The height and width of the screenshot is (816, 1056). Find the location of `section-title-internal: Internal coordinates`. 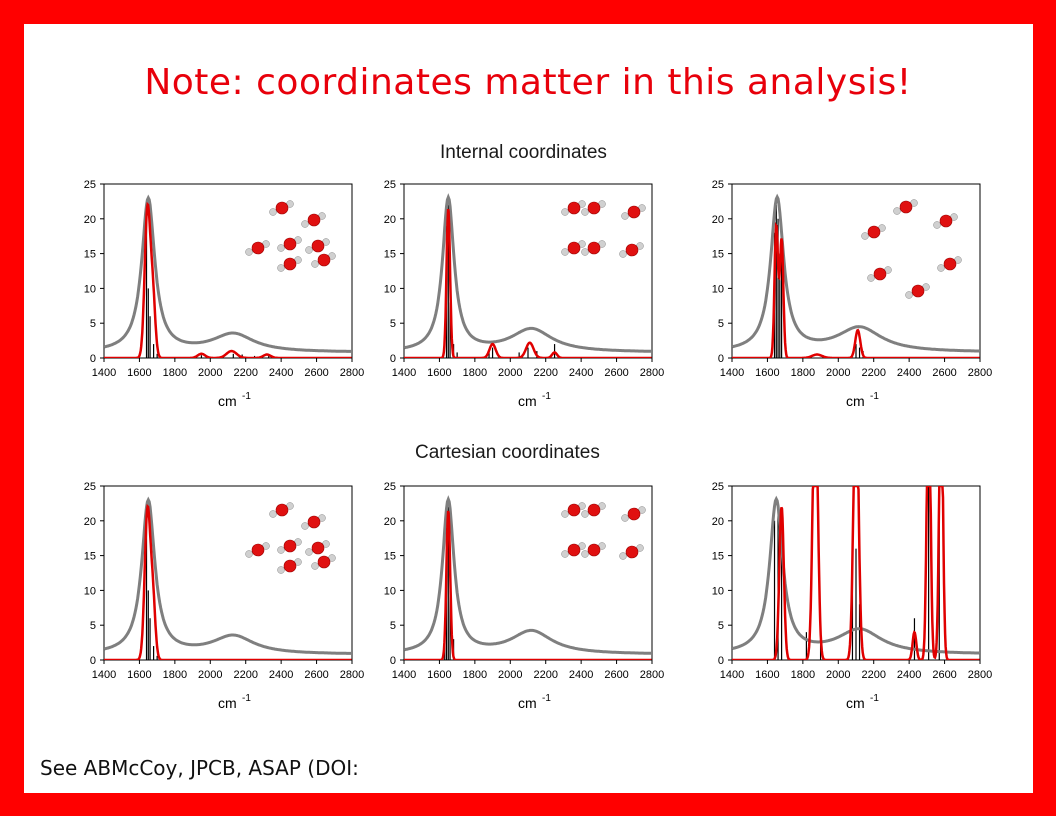

section-title-internal: Internal coordinates is located at coordinates (523, 152).